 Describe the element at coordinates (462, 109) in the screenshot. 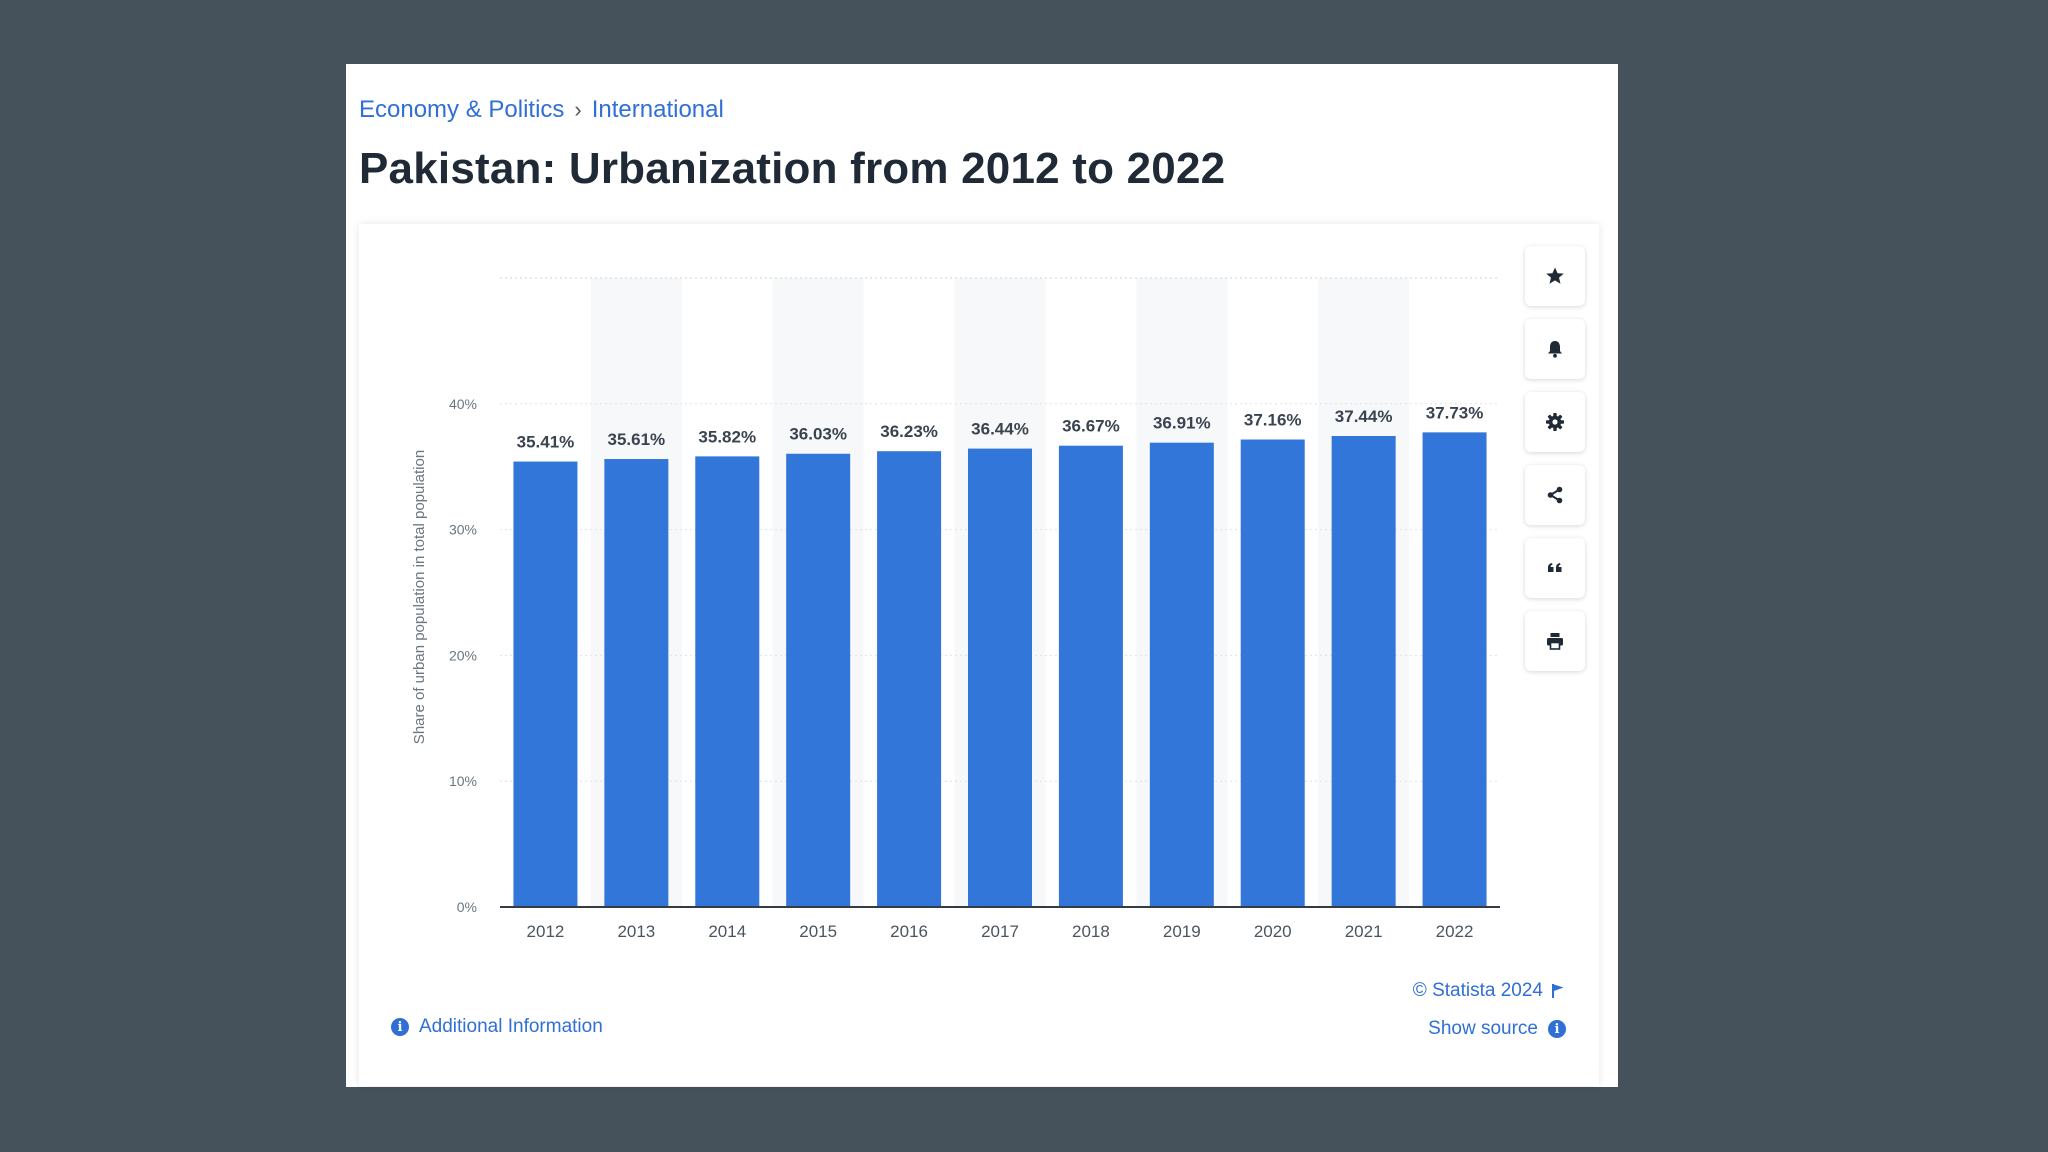

I see `breadcrumb-item-economy-politics: Economy & Politics` at that location.